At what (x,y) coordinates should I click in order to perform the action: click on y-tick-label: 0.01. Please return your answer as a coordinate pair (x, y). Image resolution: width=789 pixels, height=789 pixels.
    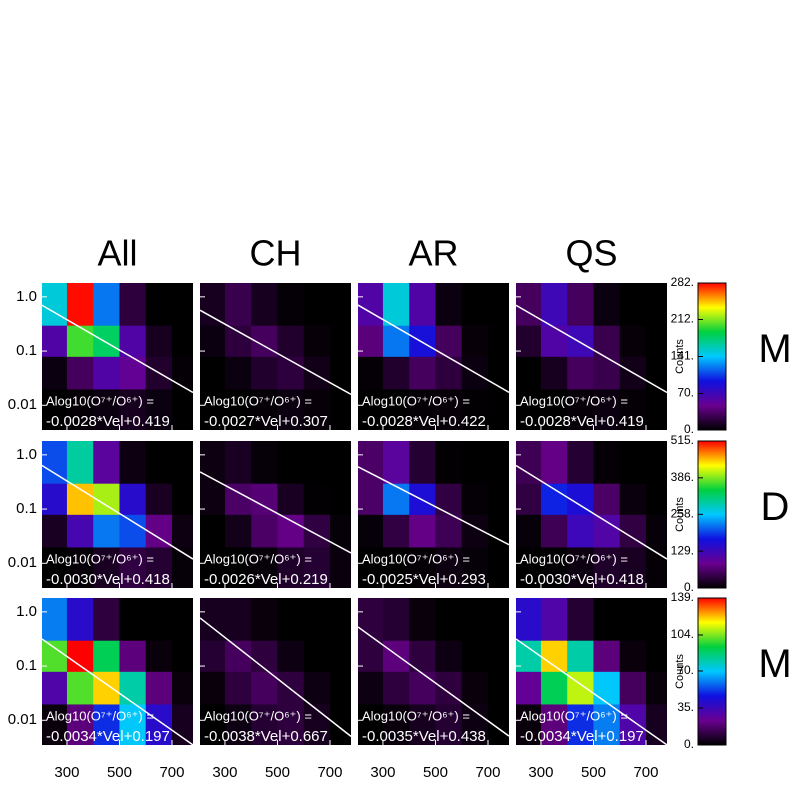
    Looking at the image, I should click on (22, 562).